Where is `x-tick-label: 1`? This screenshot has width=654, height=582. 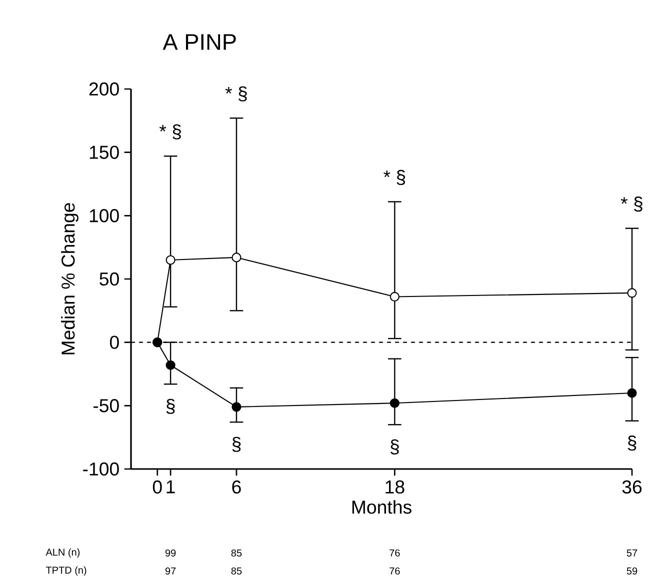 x-tick-label: 1 is located at coordinates (170, 487).